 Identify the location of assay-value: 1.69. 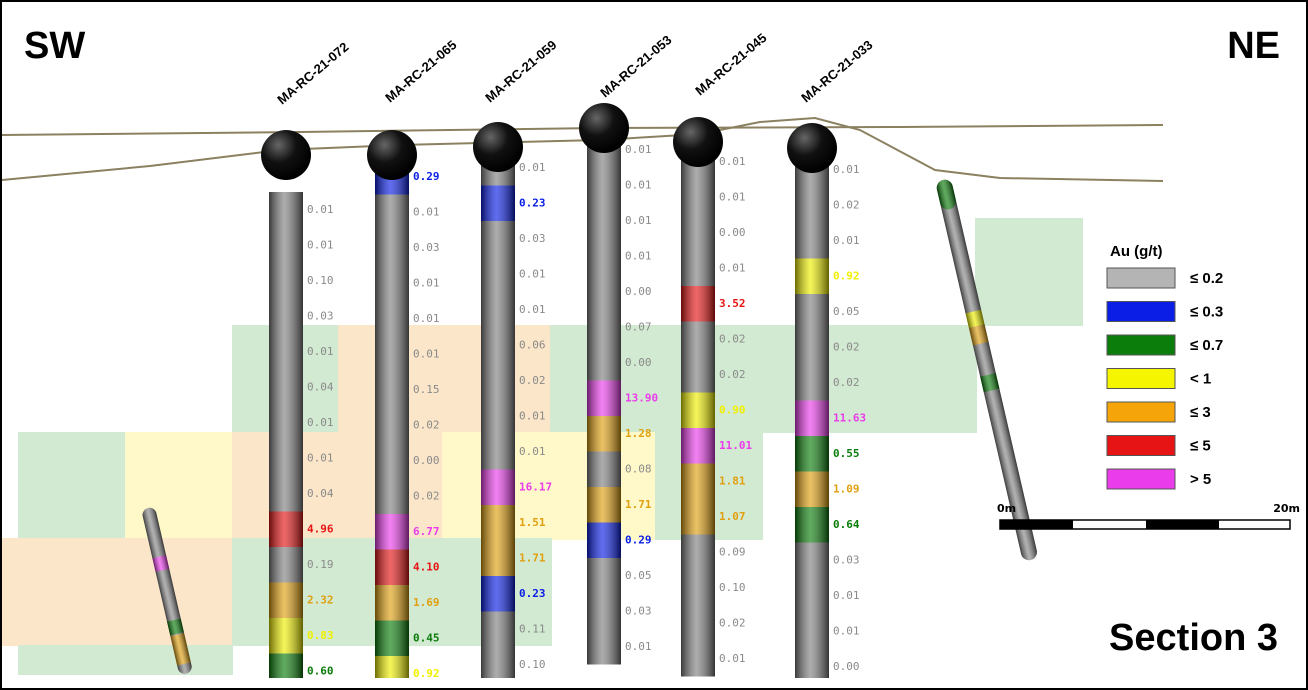
(426, 602).